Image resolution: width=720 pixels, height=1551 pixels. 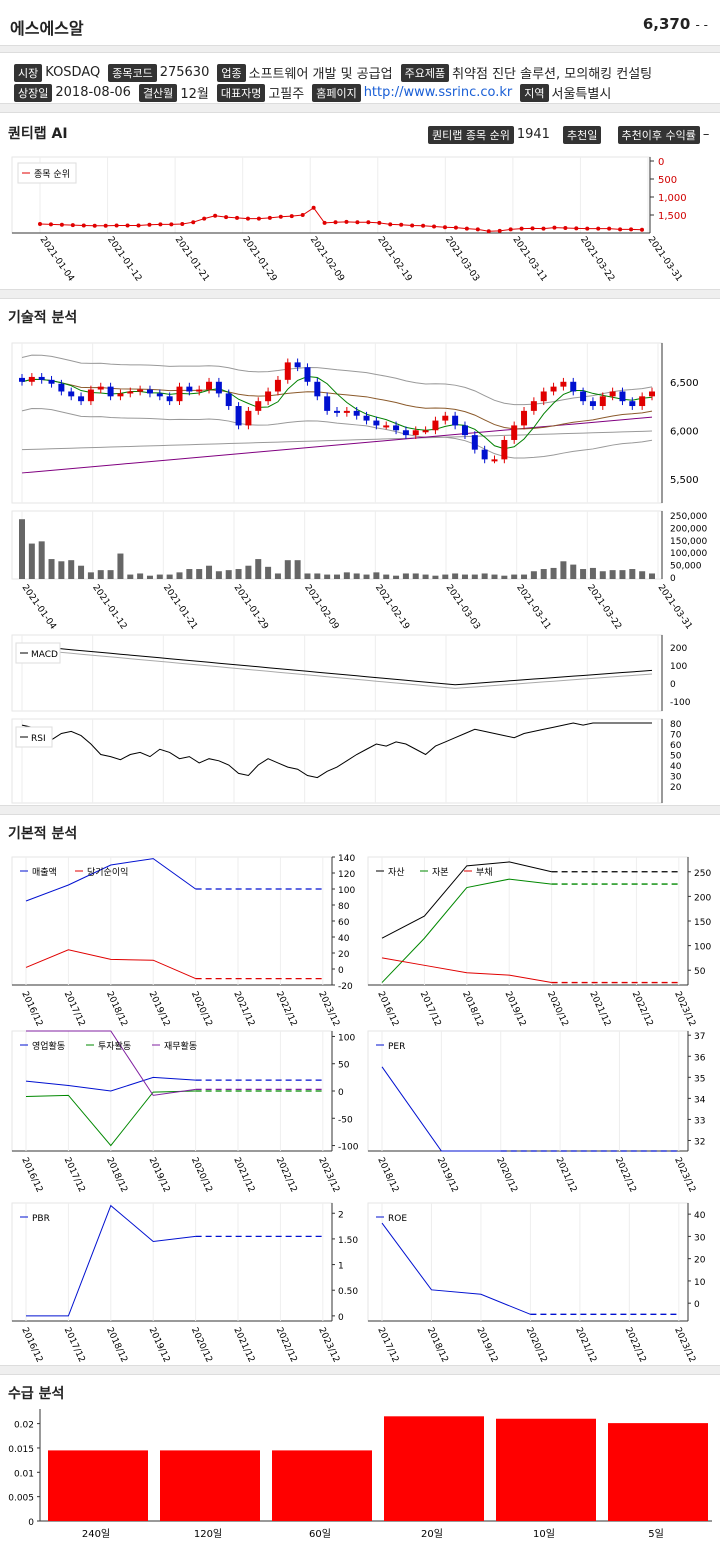 I want to click on supply-x-label: 5일, so click(x=656, y=1534).